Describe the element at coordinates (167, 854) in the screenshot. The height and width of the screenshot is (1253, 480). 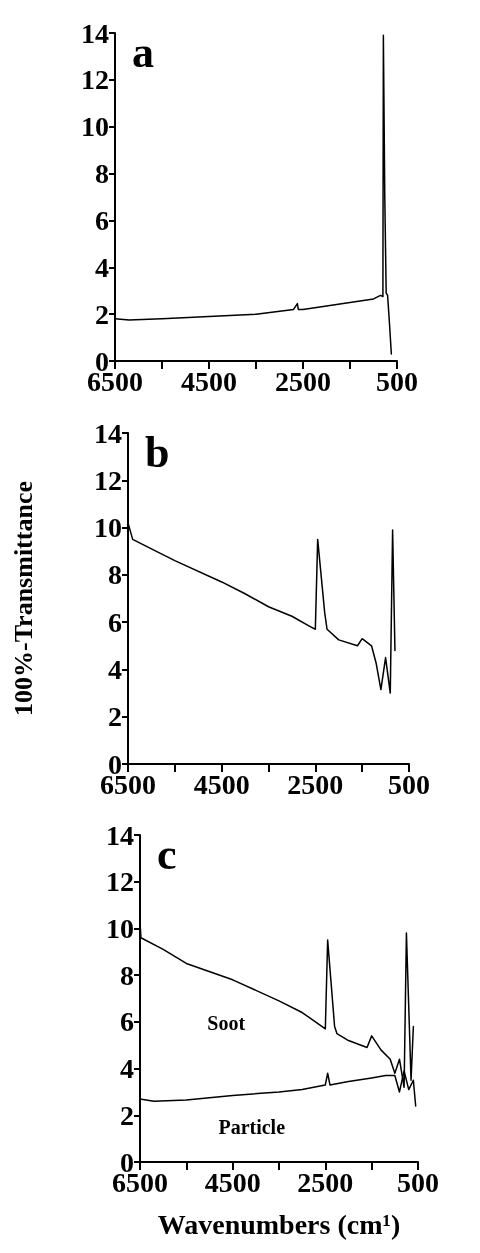
I see `chart-title: c` at that location.